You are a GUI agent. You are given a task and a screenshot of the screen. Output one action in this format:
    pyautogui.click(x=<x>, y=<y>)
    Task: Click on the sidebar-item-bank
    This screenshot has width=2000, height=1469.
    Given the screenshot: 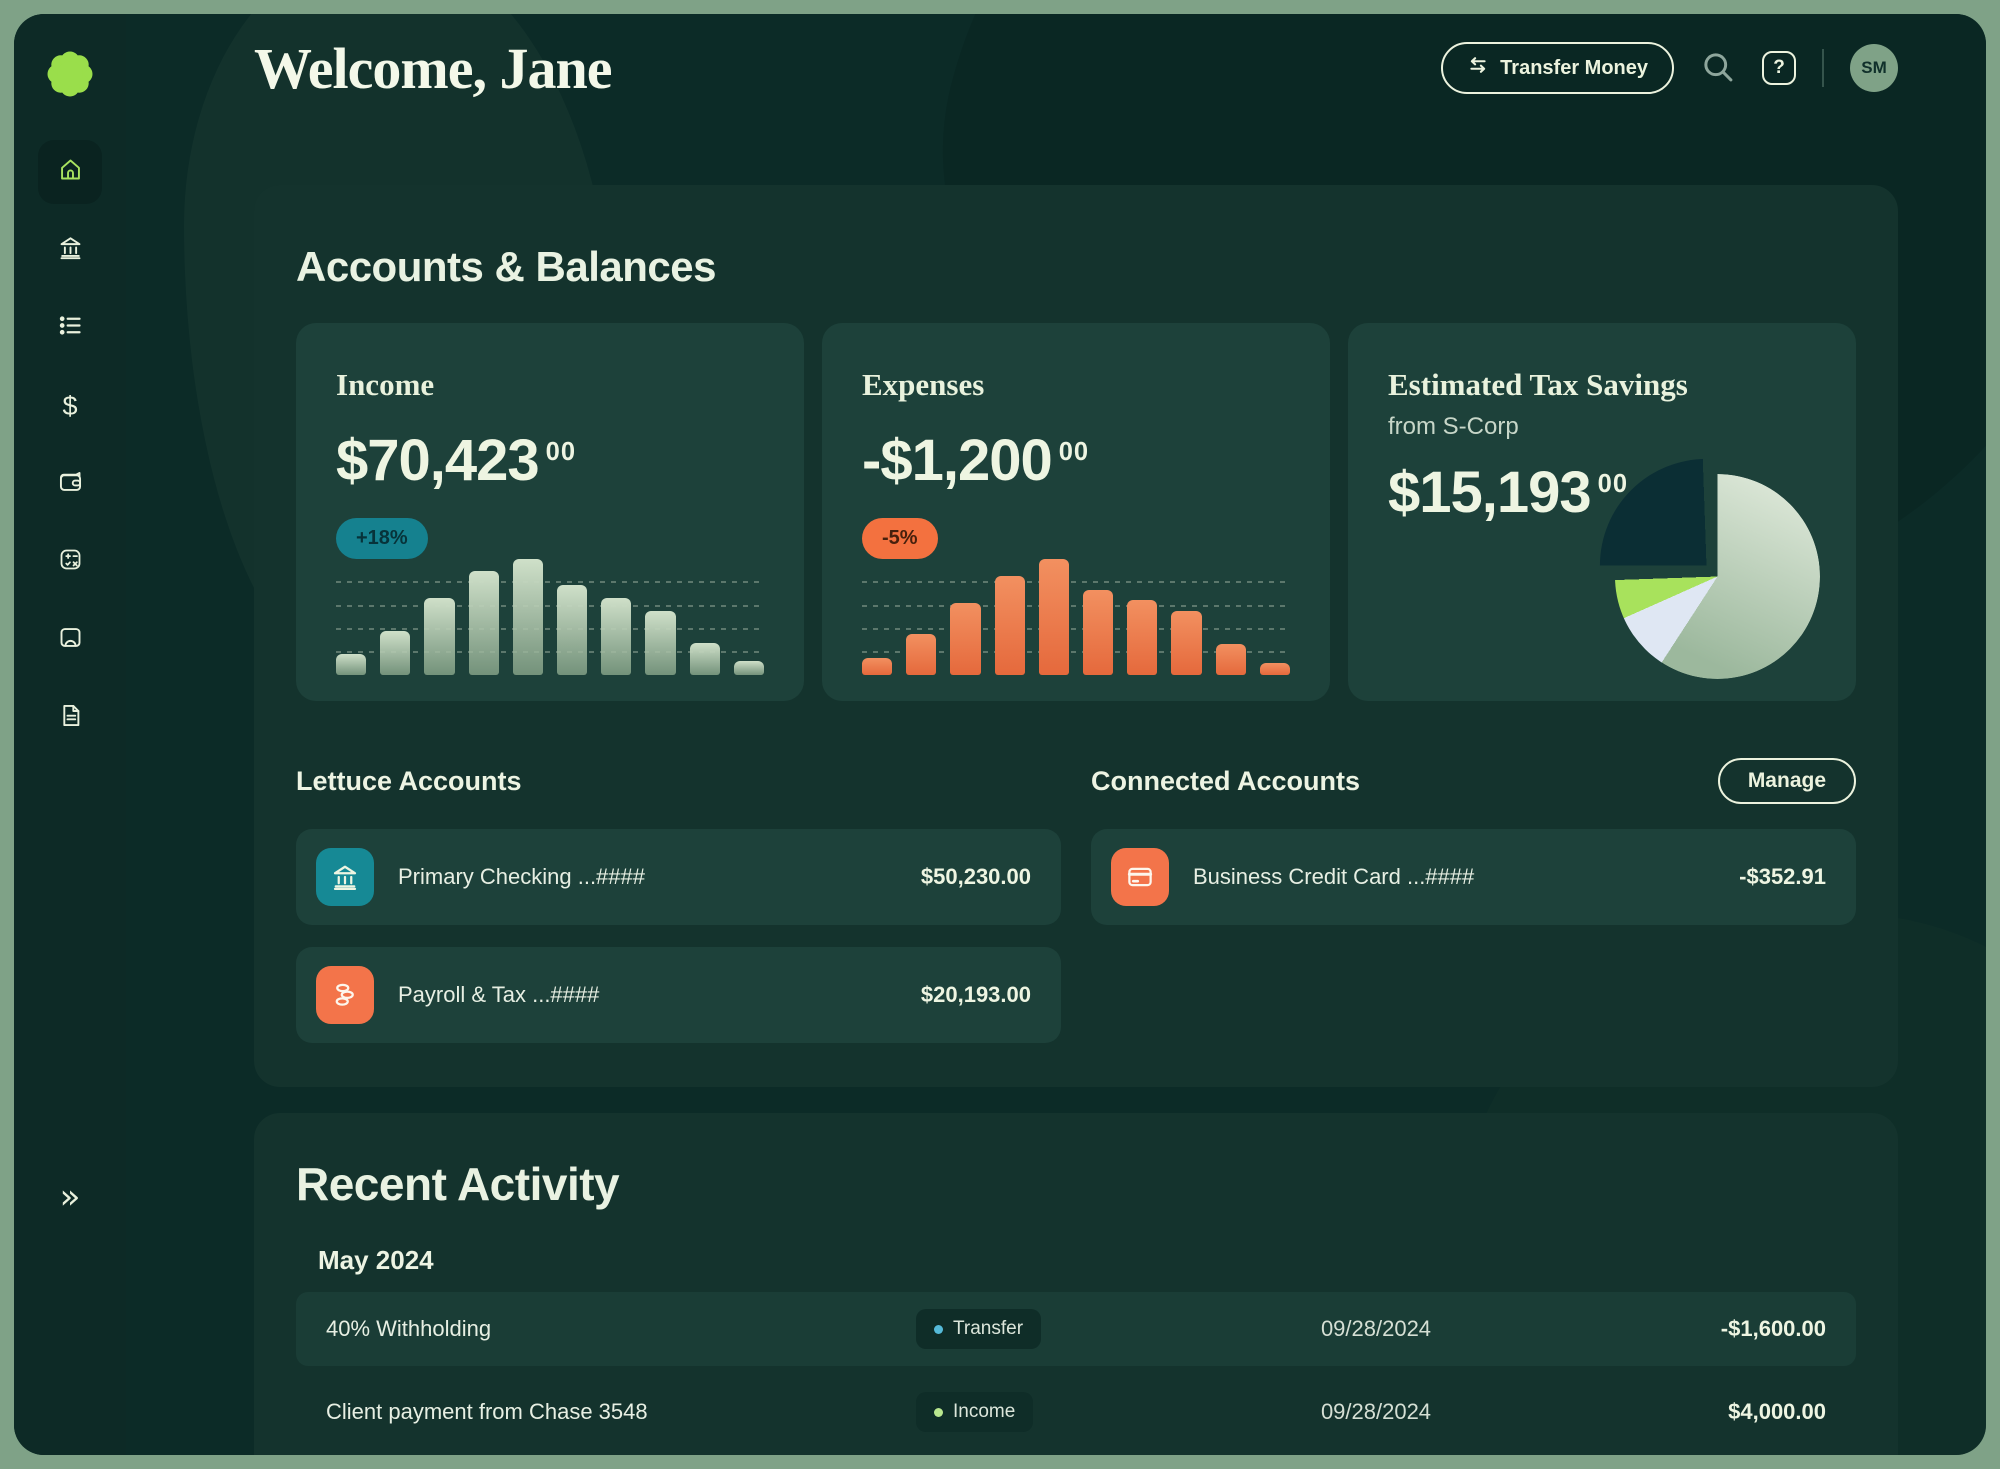 What is the action you would take?
    pyautogui.click(x=70, y=250)
    